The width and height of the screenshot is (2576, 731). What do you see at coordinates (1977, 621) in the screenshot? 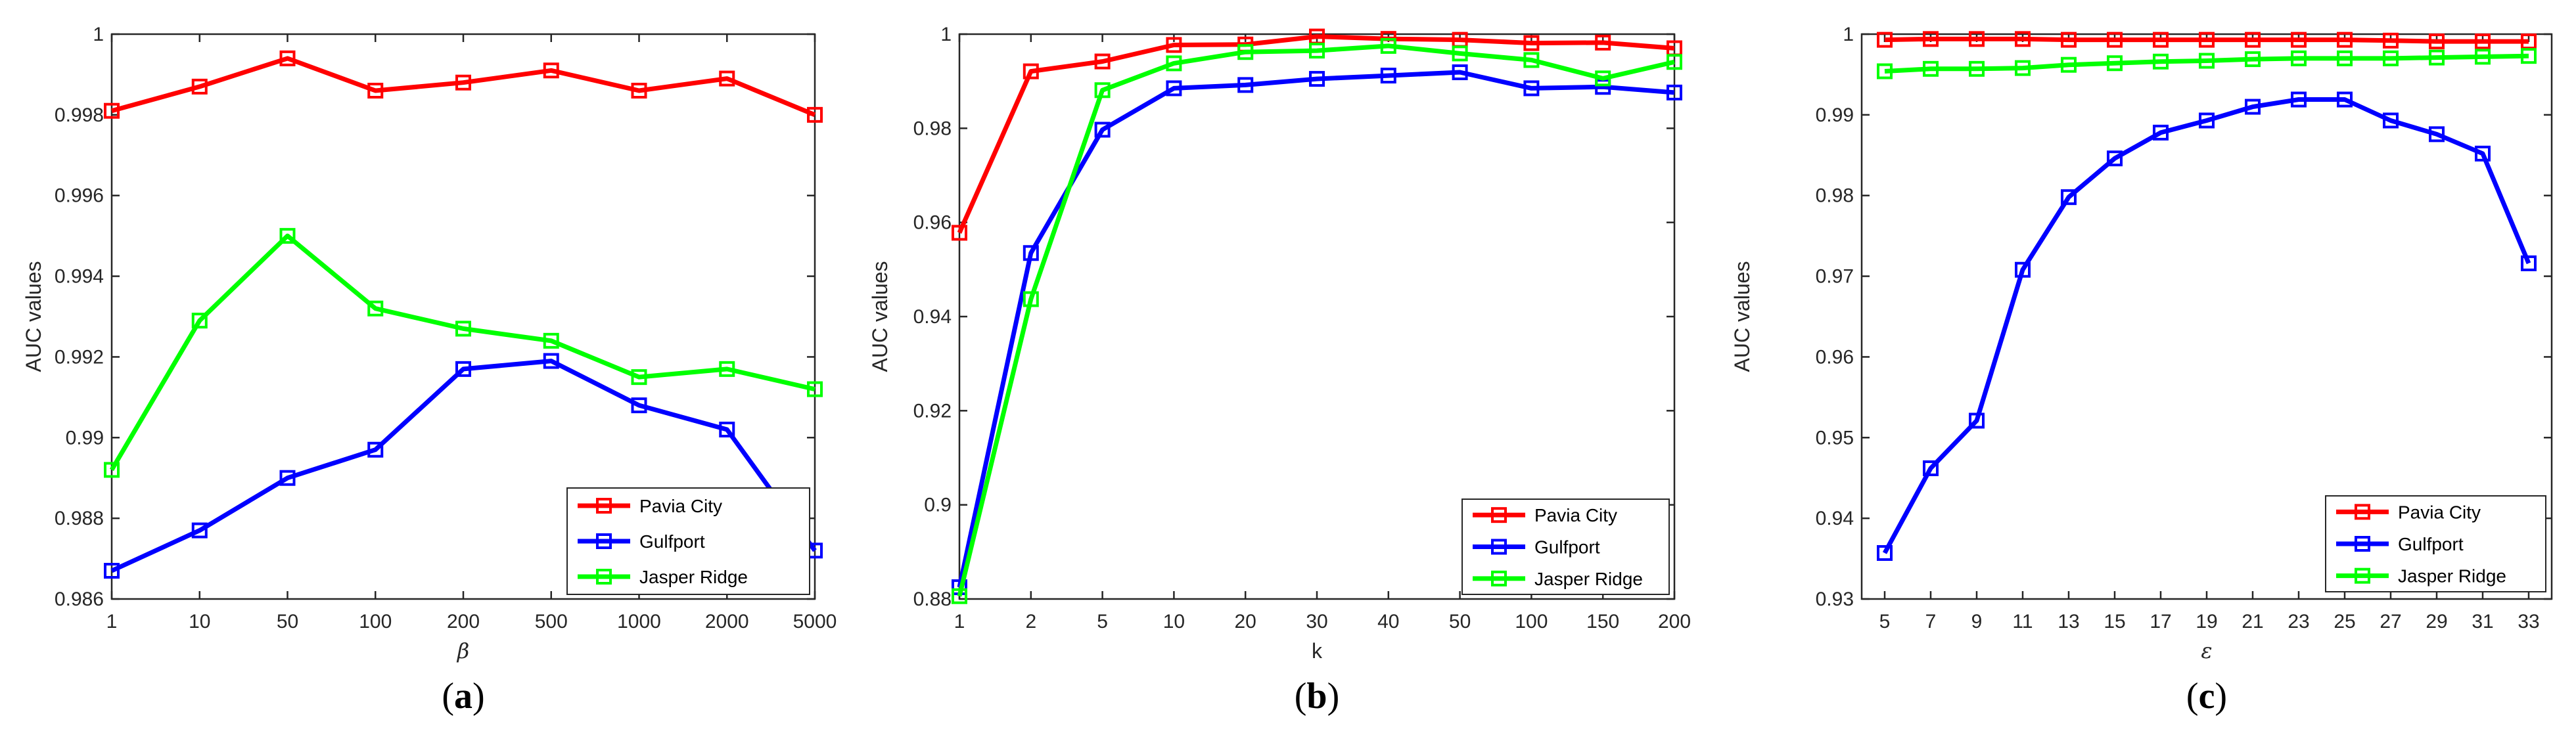
I see `x-tick-label: 9` at bounding box center [1977, 621].